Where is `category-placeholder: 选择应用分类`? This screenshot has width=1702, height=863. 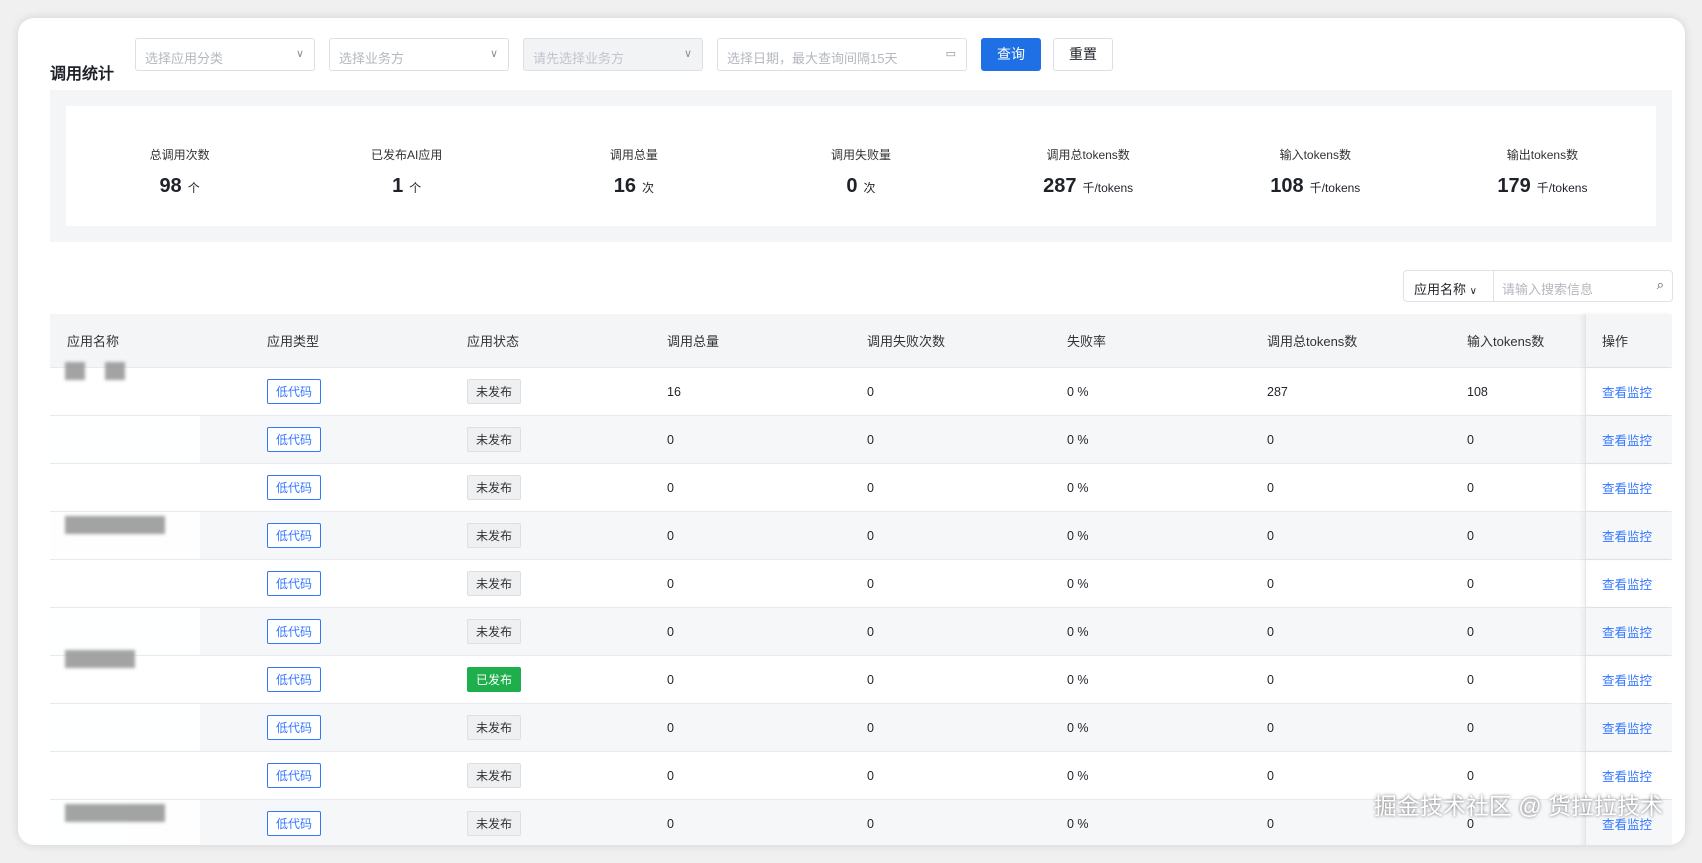 category-placeholder: 选择应用分类 is located at coordinates (184, 58).